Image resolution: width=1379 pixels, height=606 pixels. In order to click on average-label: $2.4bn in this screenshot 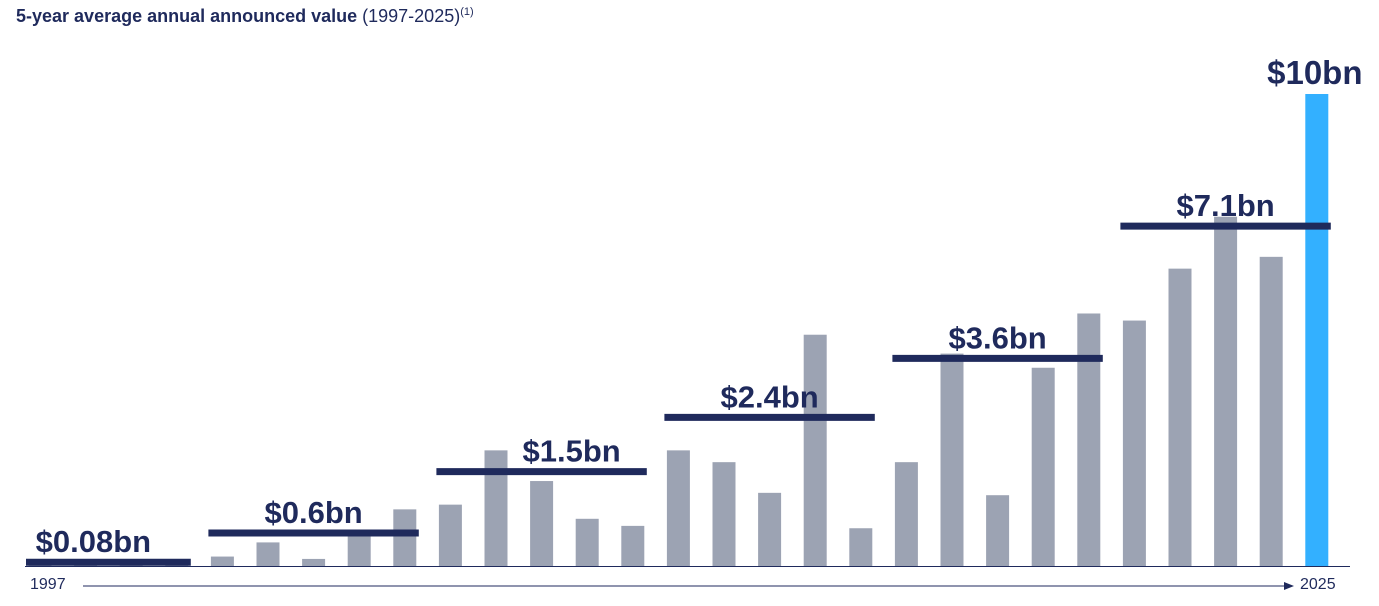, I will do `click(769, 396)`.